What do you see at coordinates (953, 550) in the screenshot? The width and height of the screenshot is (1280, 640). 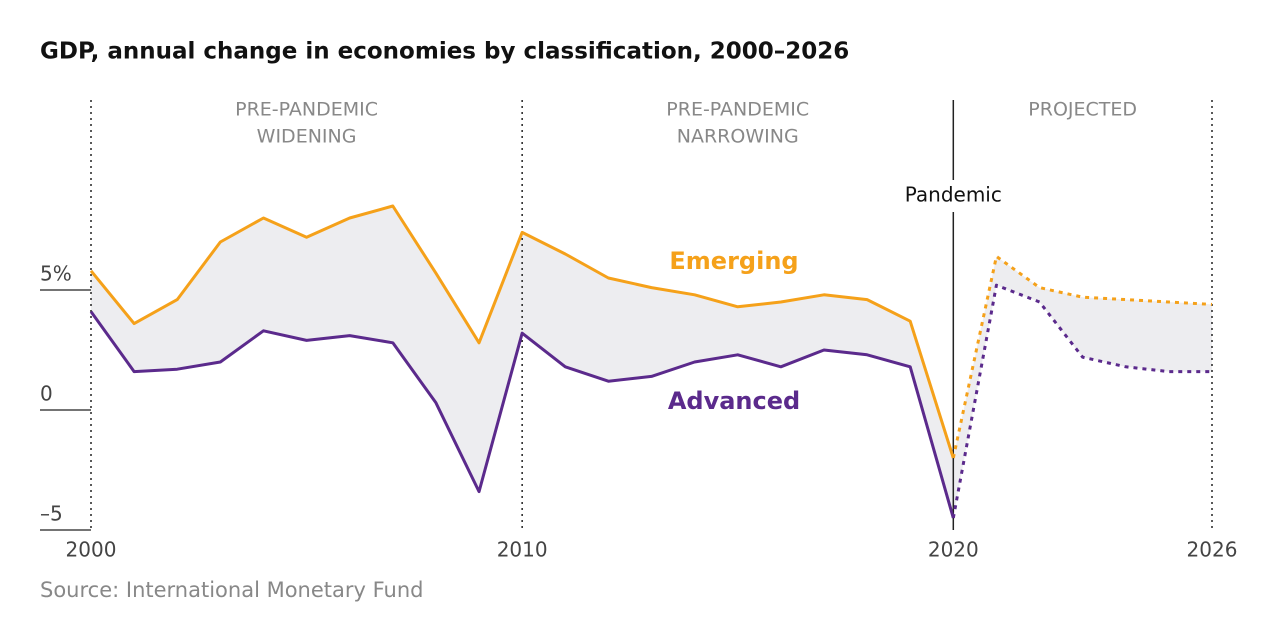 I see `x-tick-label: 2020` at bounding box center [953, 550].